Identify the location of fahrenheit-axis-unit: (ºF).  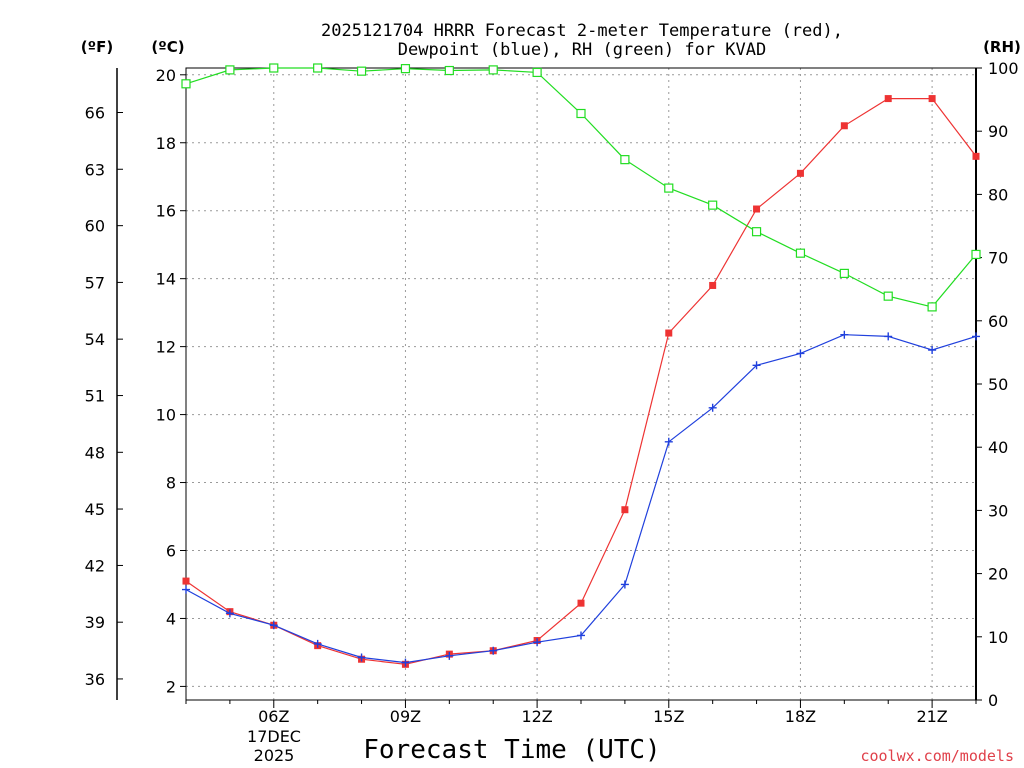
(97, 47).